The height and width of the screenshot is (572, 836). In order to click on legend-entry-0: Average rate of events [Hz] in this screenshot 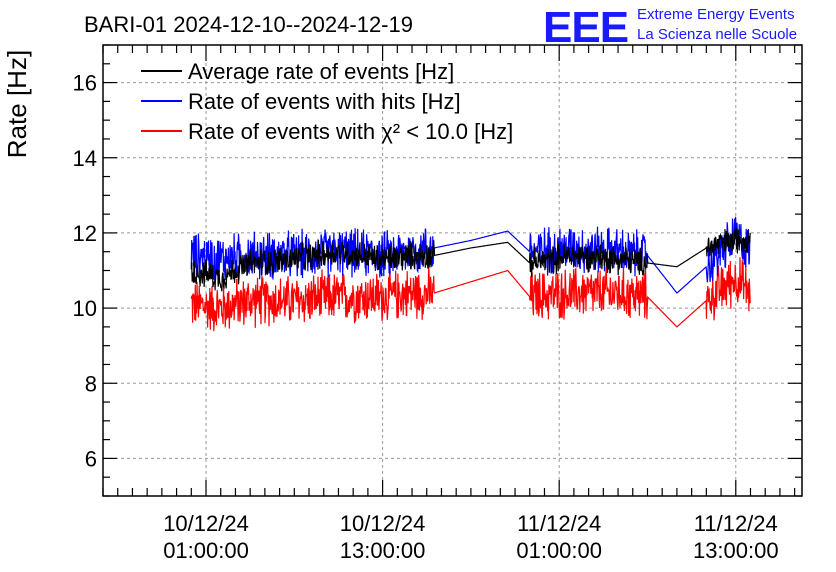, I will do `click(321, 71)`.